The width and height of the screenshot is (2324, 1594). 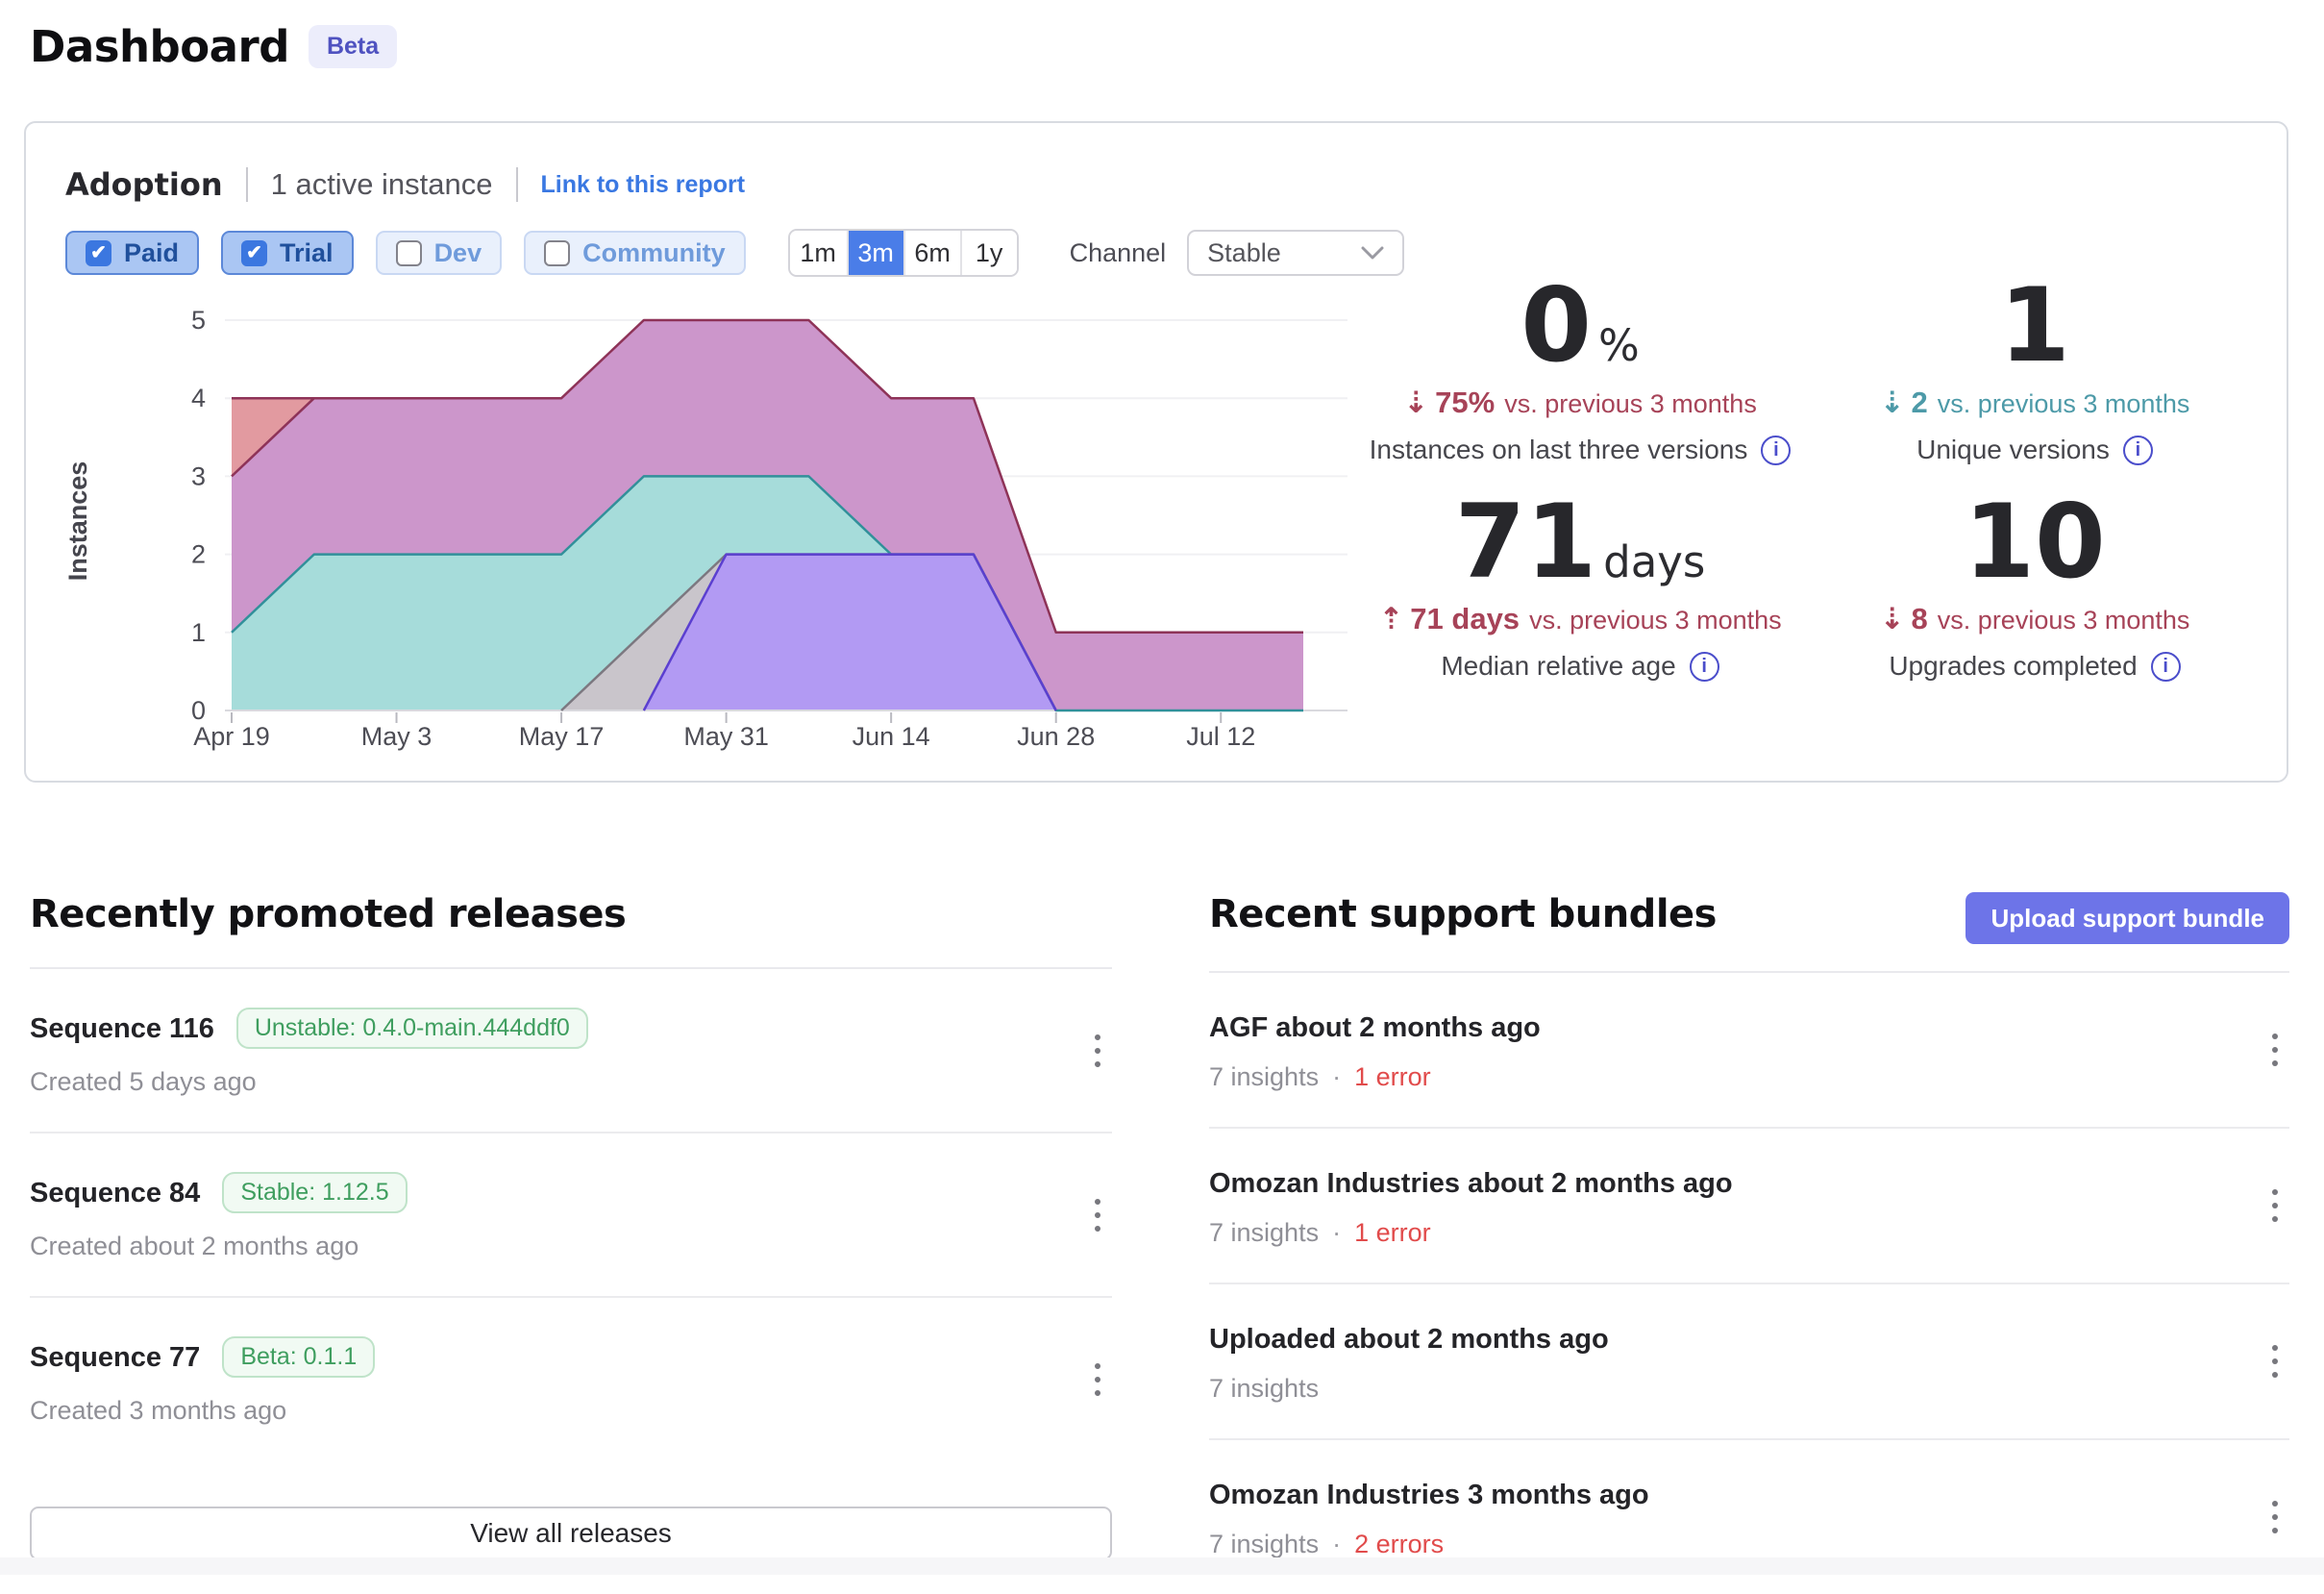 I want to click on x-tick-label: May 31, so click(x=726, y=736).